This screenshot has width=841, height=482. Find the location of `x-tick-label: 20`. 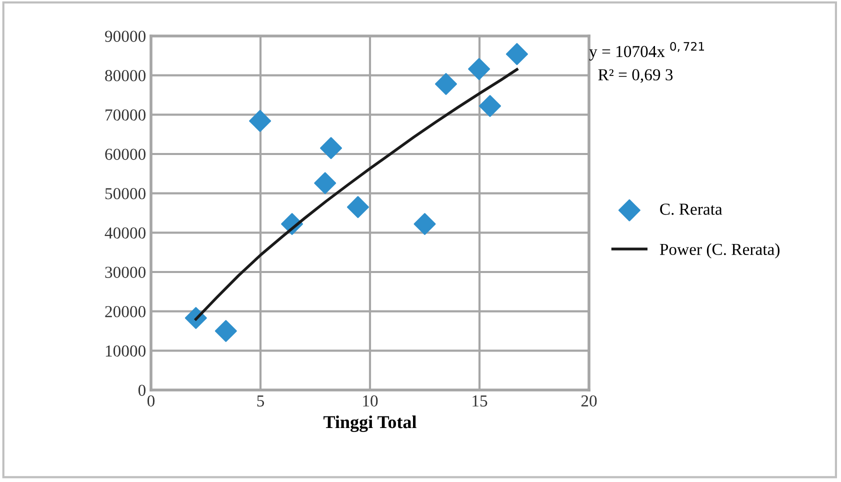

x-tick-label: 20 is located at coordinates (589, 401).